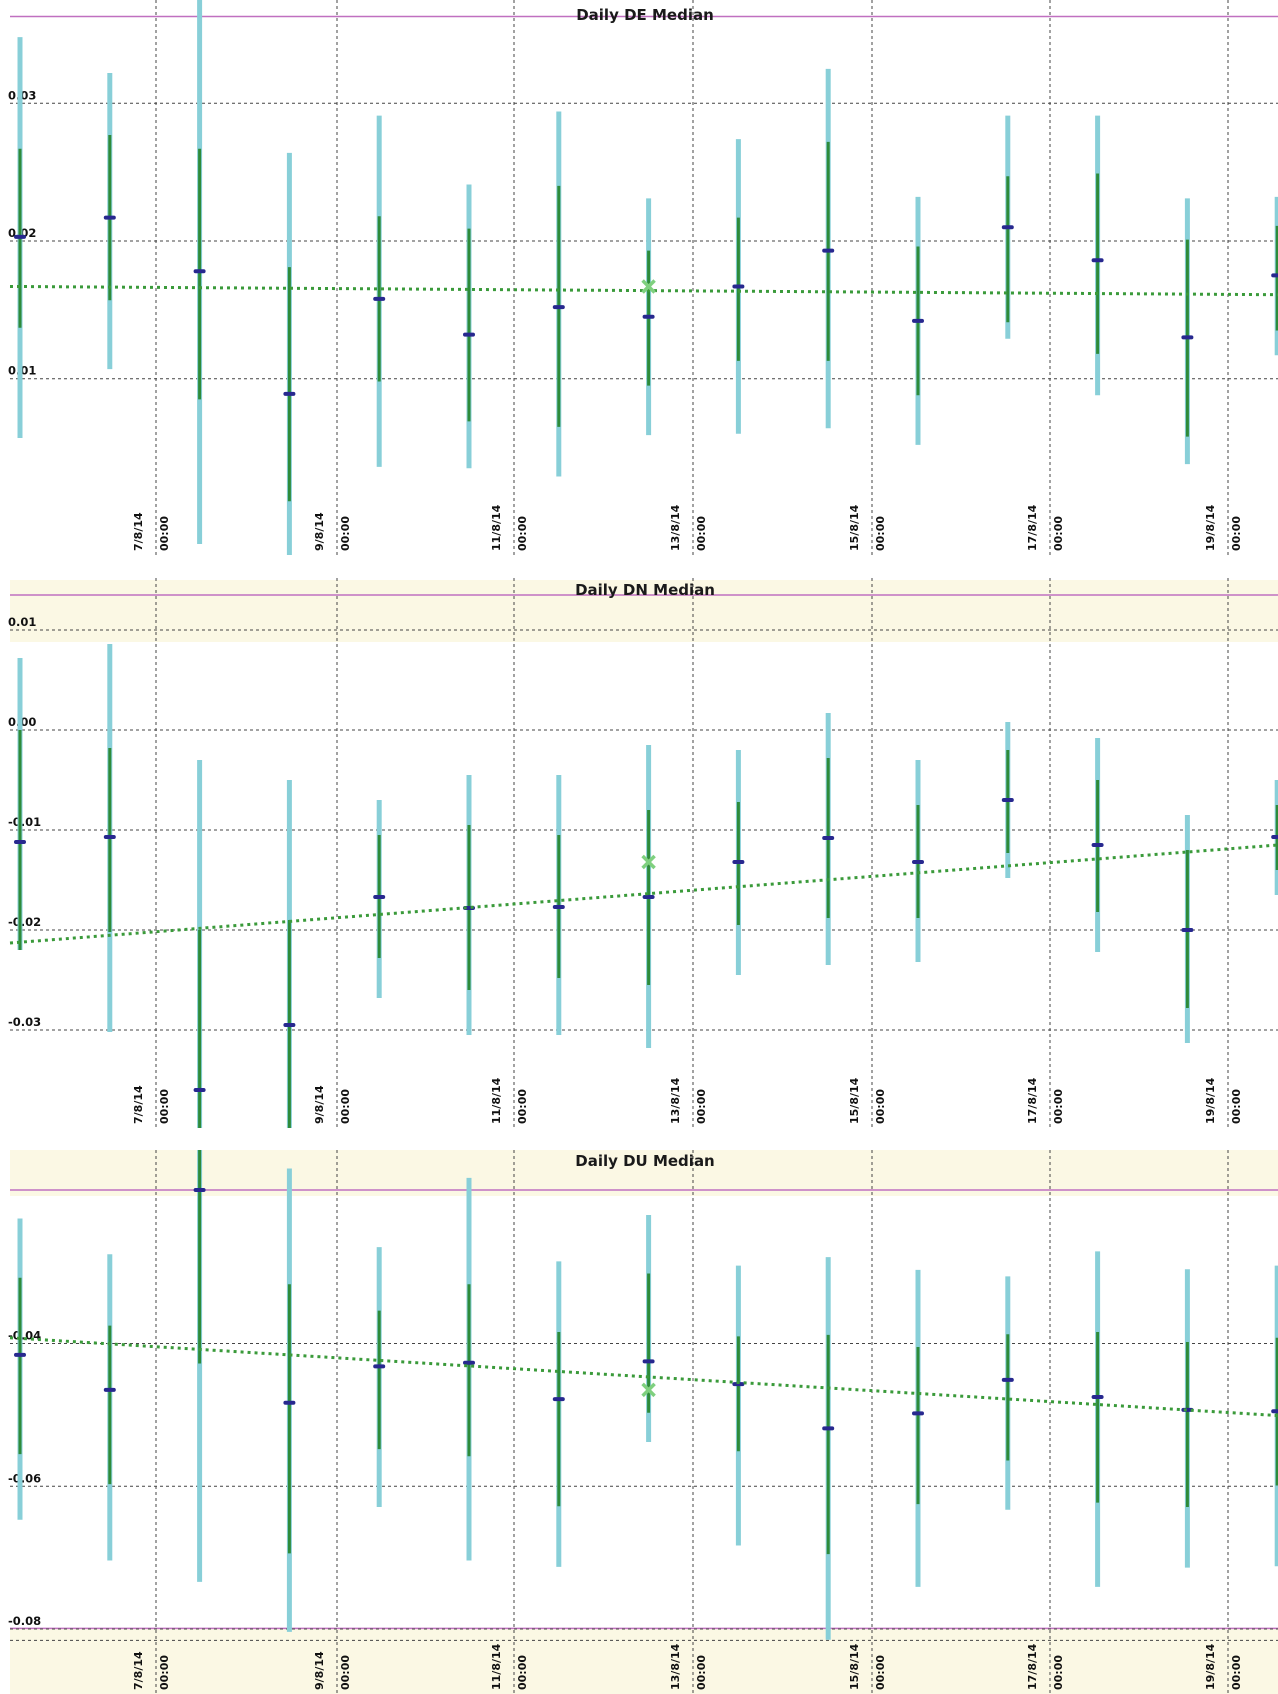 This screenshot has width=1278, height=1694. What do you see at coordinates (644, 1661) in the screenshot?
I see `lower-band` at bounding box center [644, 1661].